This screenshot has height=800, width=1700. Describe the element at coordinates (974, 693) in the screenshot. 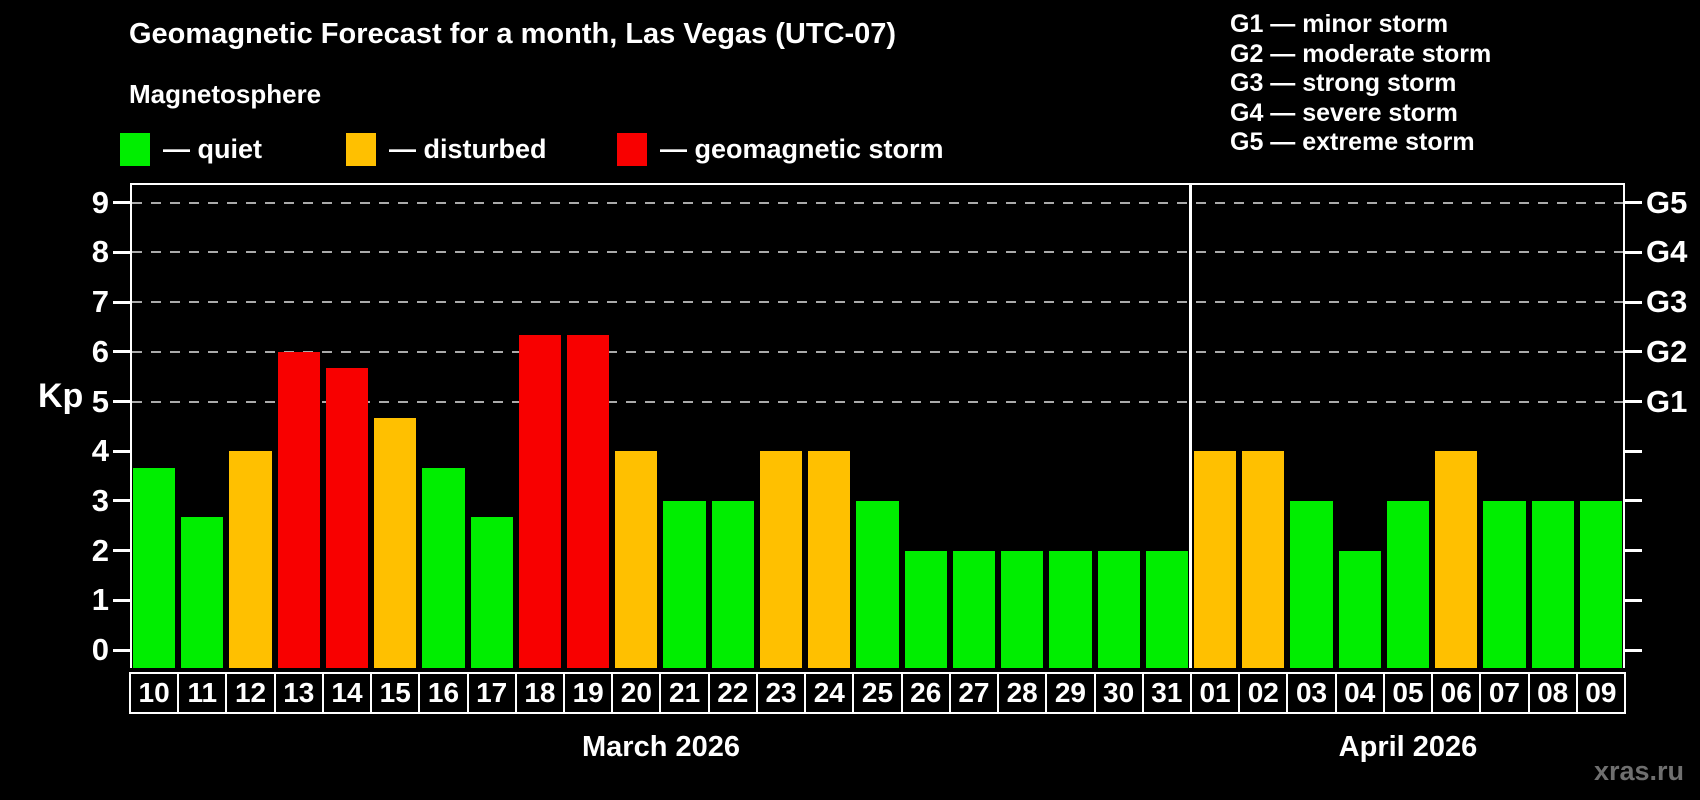

I see `day-label-march-27: 27` at that location.